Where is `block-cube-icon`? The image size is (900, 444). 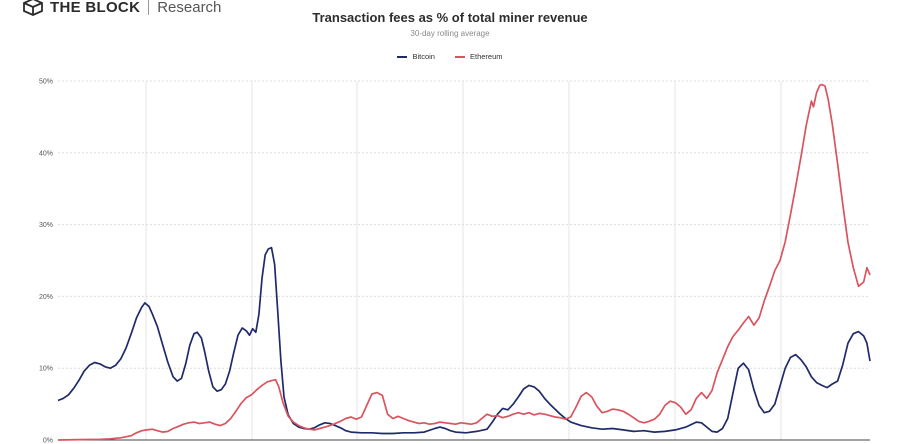 block-cube-icon is located at coordinates (33, 8).